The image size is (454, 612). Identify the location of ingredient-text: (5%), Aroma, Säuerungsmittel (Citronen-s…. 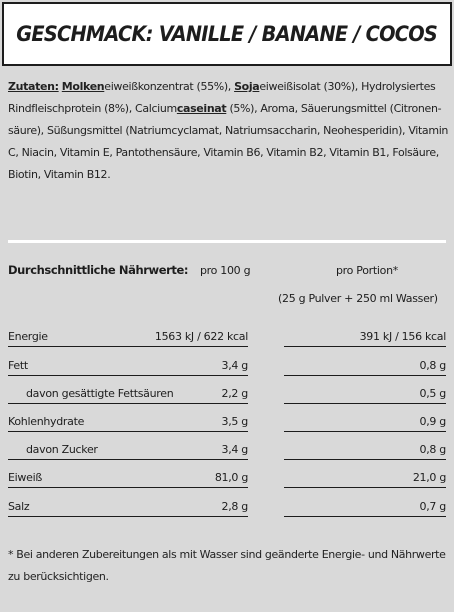
(228, 141).